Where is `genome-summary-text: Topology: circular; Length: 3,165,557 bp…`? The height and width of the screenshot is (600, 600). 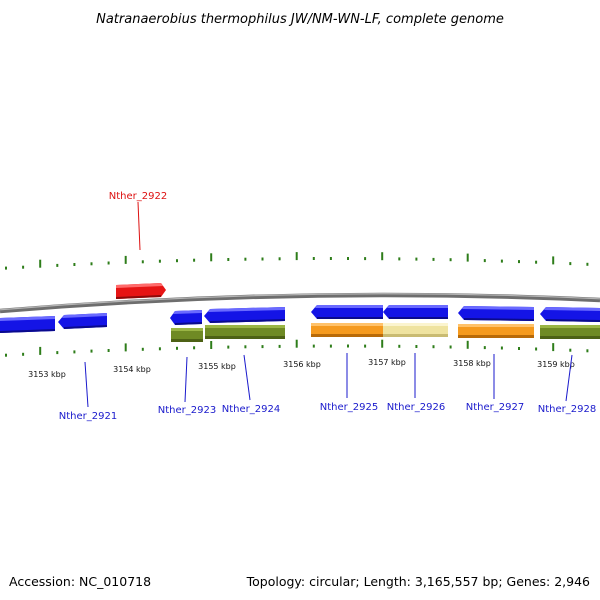 genome-summary-text: Topology: circular; Length: 3,165,557 bp… is located at coordinates (418, 581).